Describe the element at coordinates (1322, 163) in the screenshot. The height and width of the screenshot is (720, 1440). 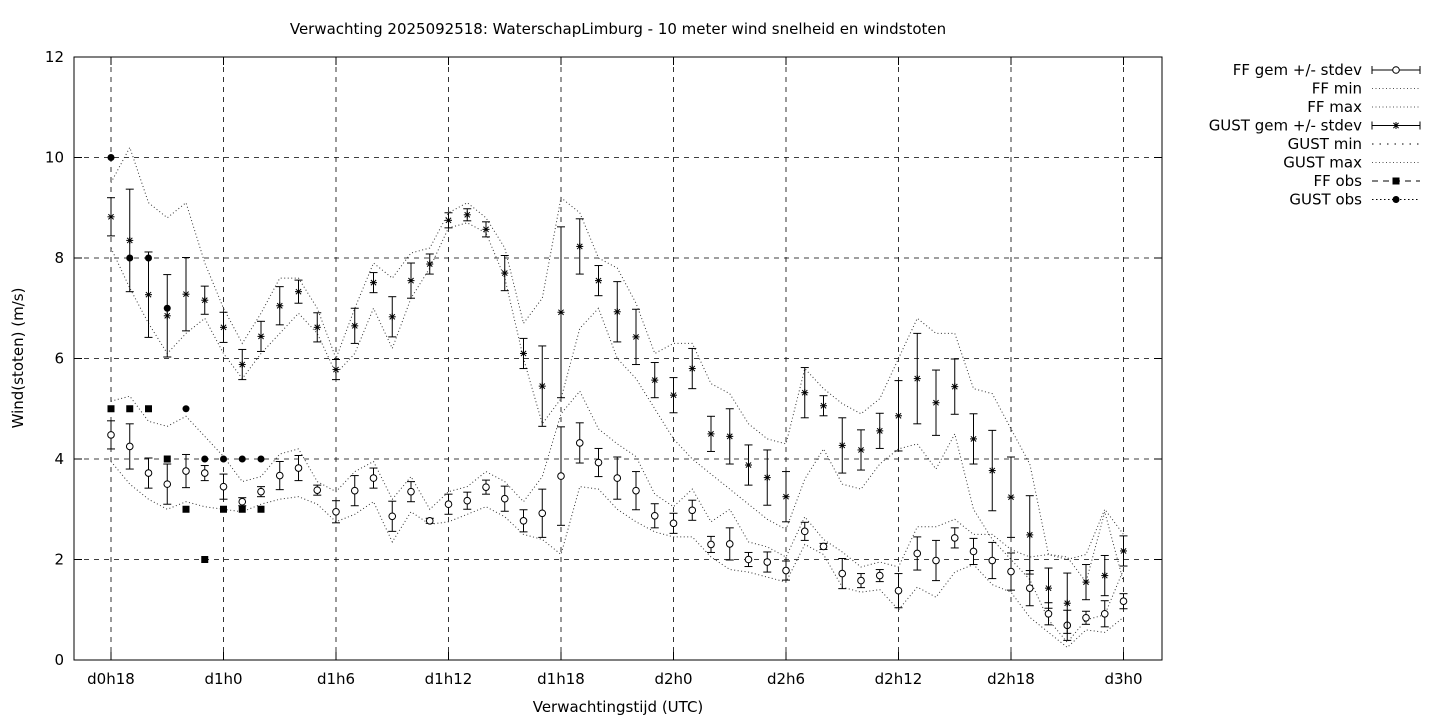
I see `legend-label: GUST max` at that location.